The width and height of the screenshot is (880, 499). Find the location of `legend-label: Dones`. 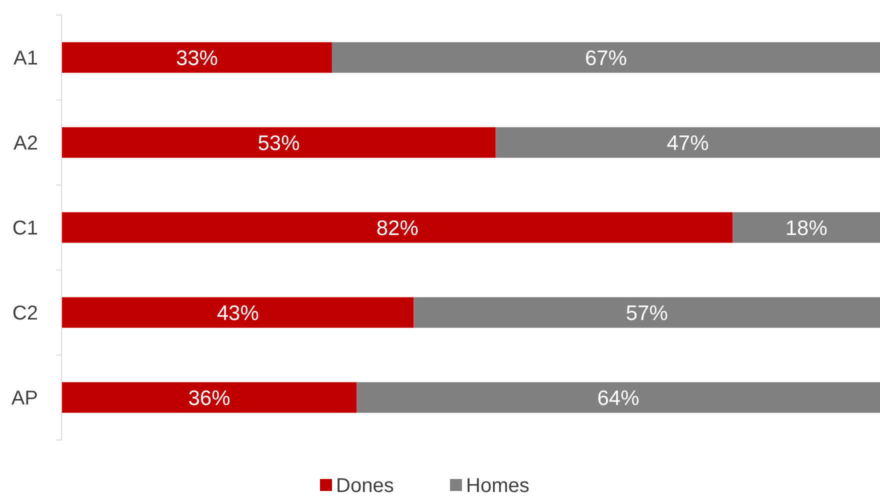

legend-label: Dones is located at coordinates (365, 486).